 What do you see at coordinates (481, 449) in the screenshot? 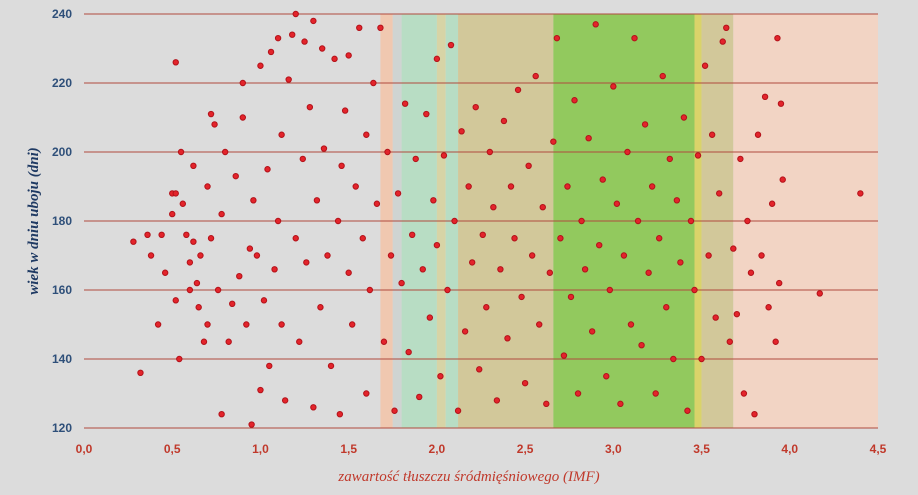
I see `x-axis-ticks: 0,0 0,5 1,0 1,5 2,0 2,5 3,0 3,5 4,0 4,5` at bounding box center [481, 449].